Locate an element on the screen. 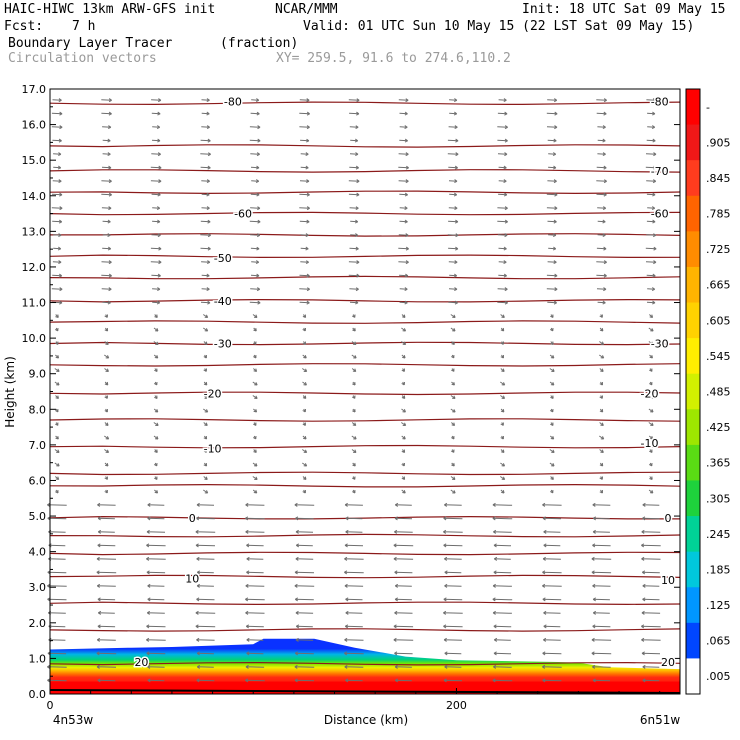 The image size is (740, 740). colorbar-label: .905 is located at coordinates (718, 142).